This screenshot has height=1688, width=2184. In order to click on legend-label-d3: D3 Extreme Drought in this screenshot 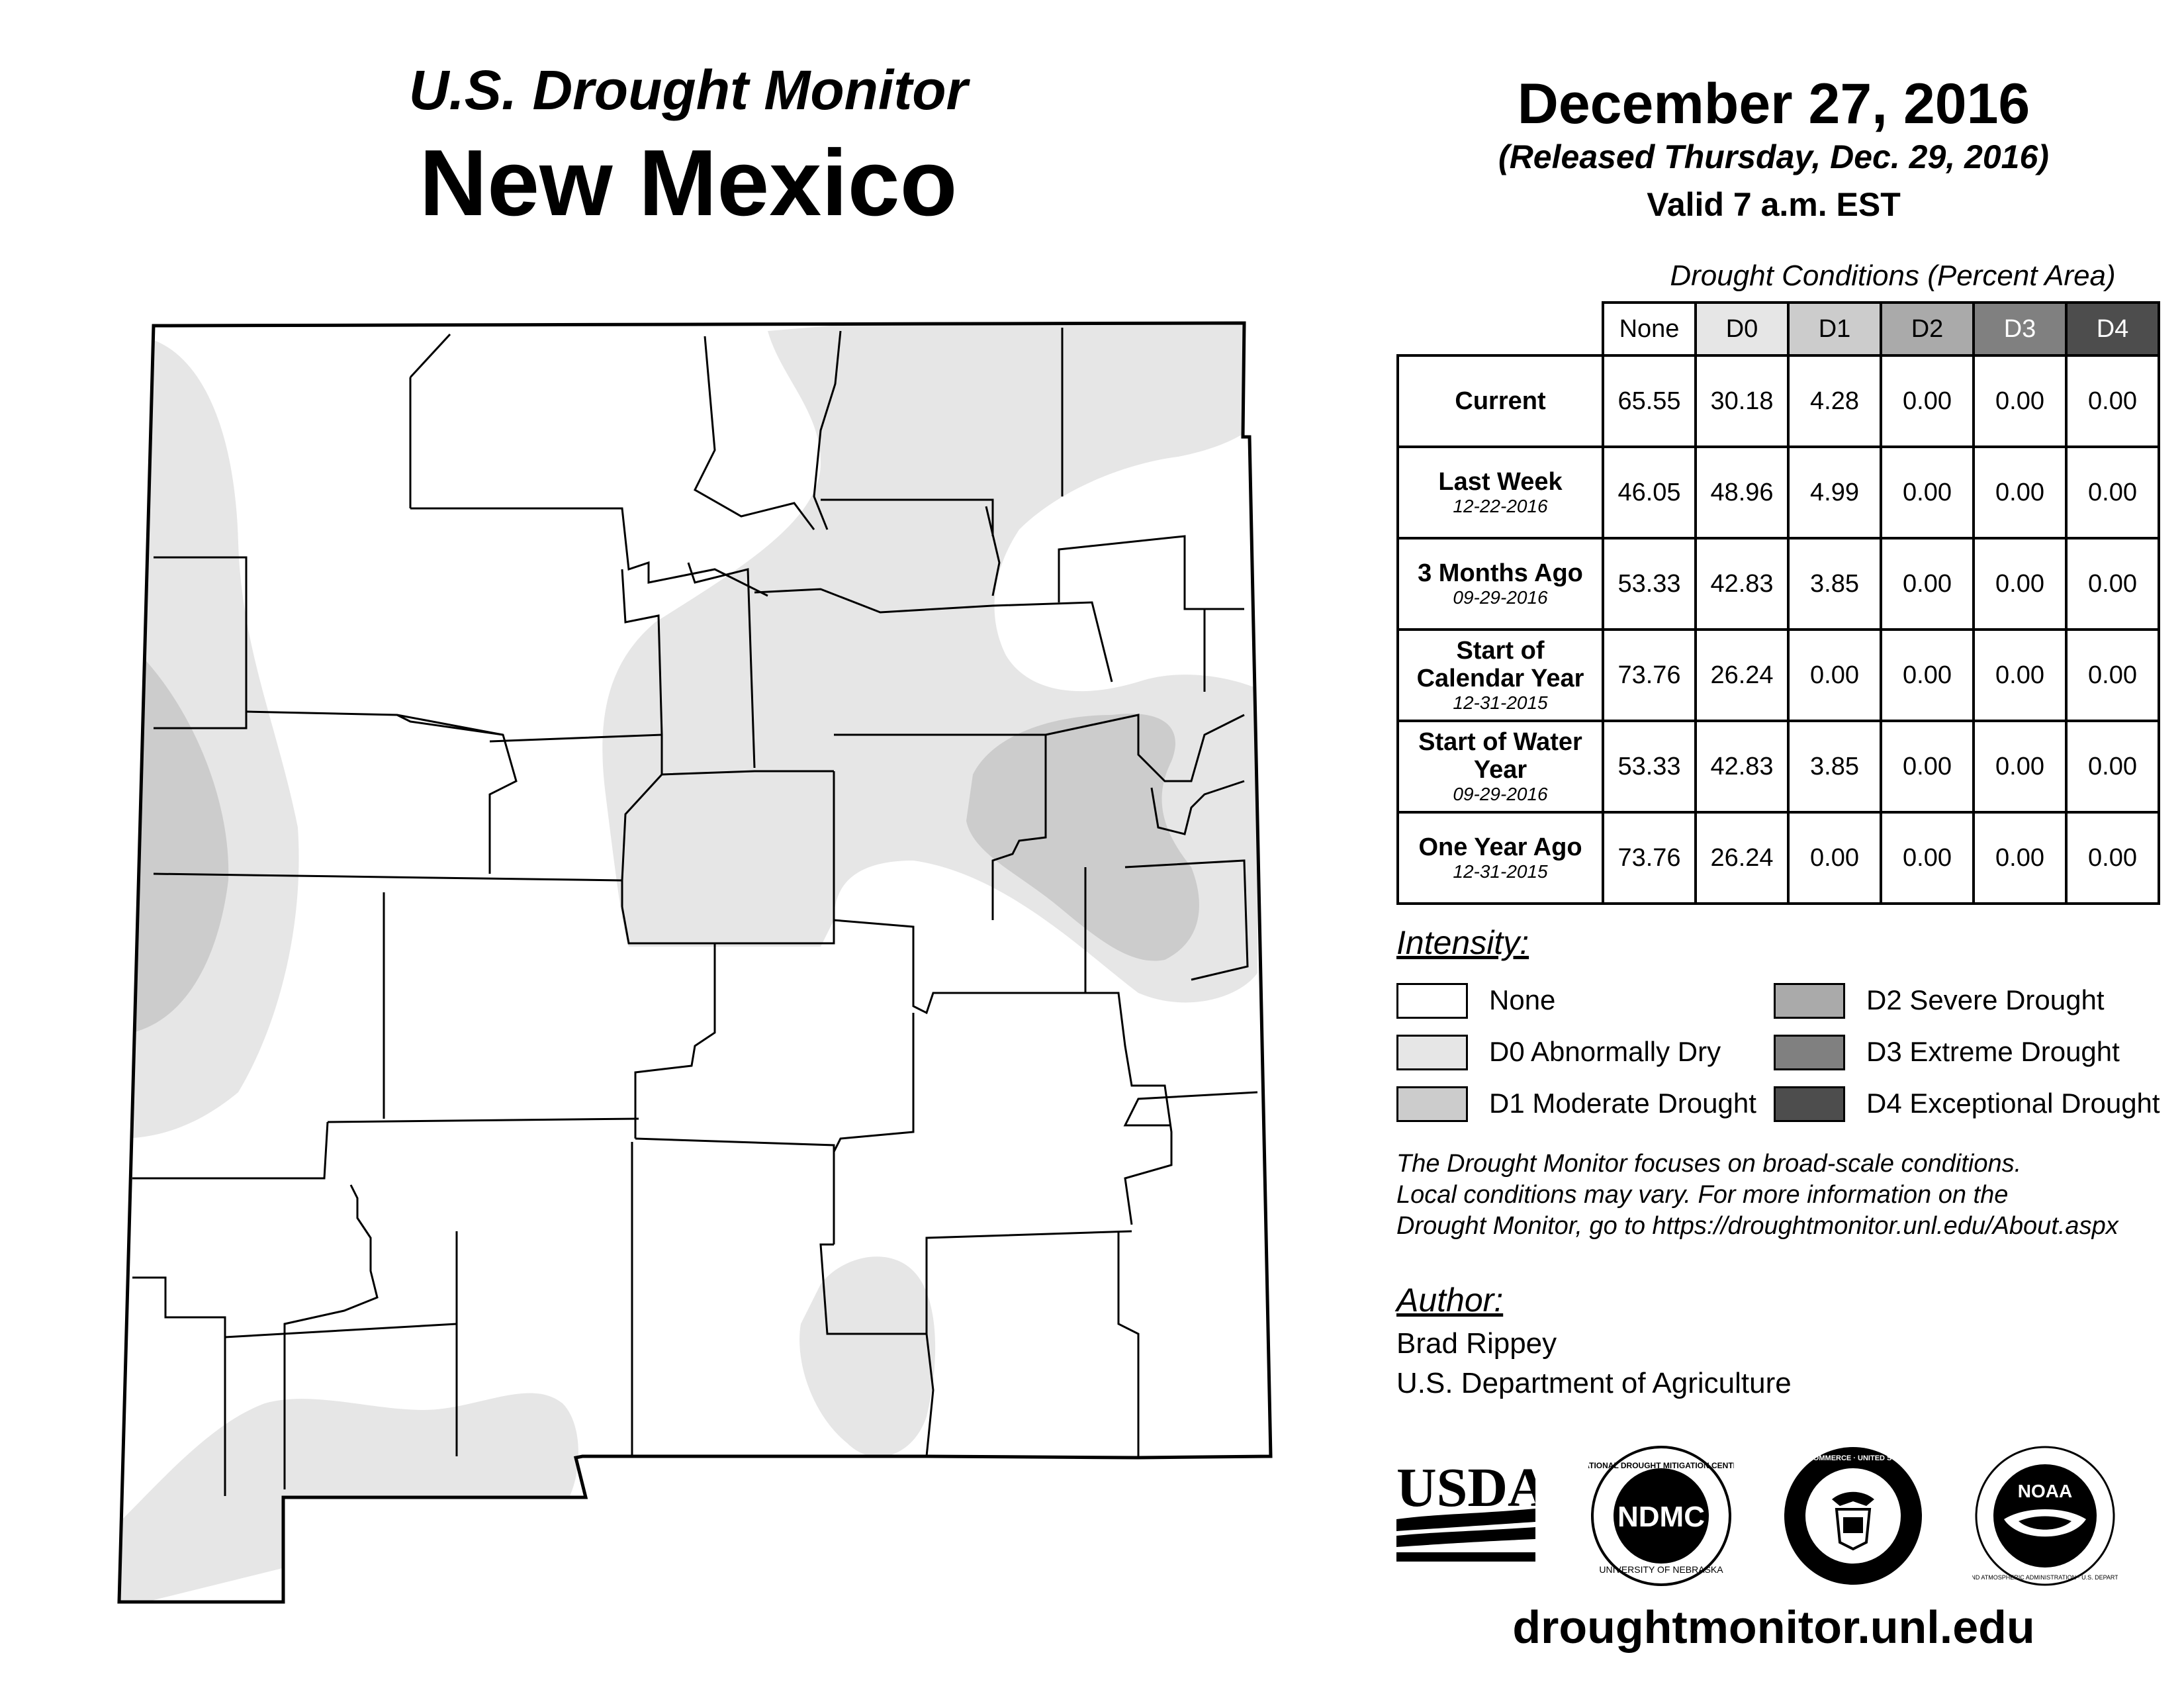, I will do `click(1993, 1051)`.